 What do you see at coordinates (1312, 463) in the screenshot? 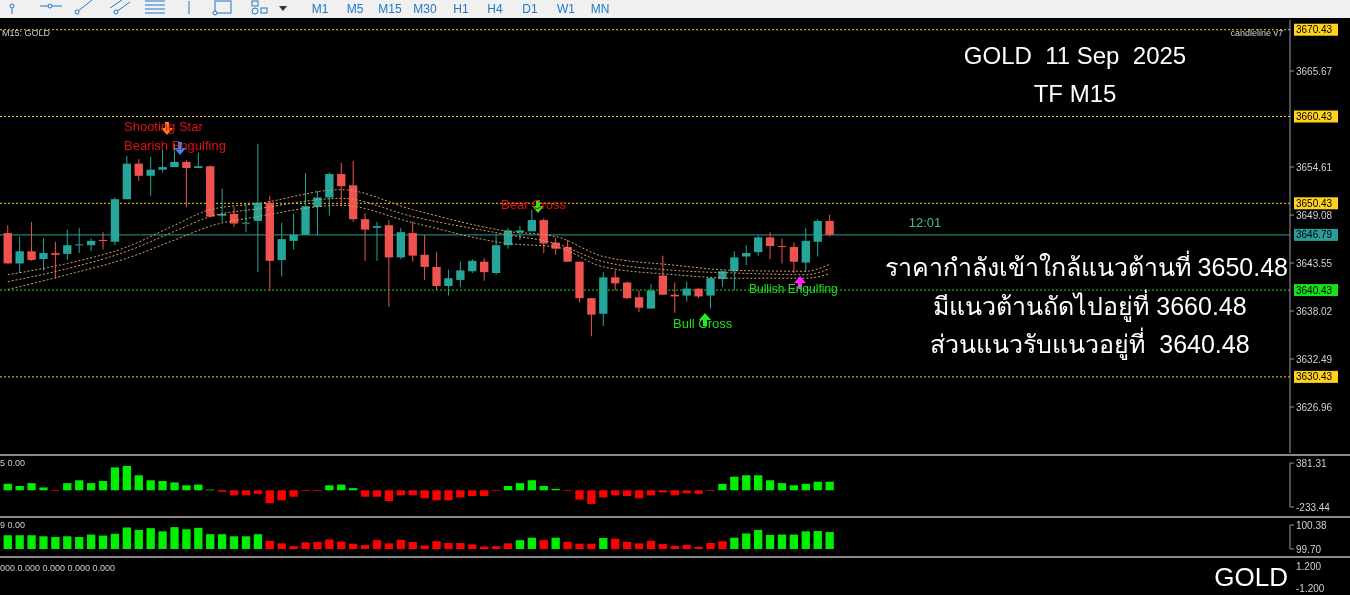
I see `y-tick-label: 381.31` at bounding box center [1312, 463].